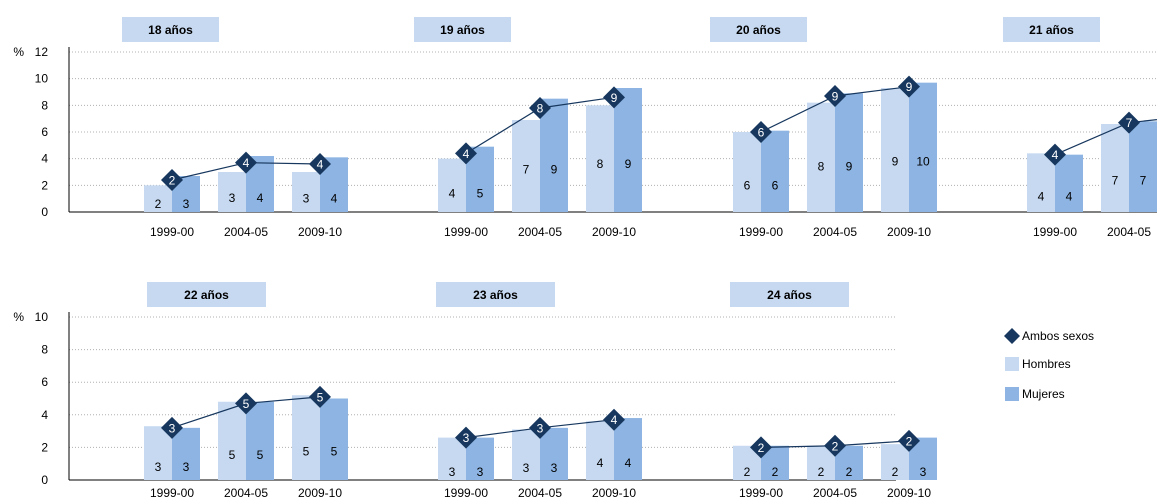  Describe the element at coordinates (895, 161) in the screenshot. I see `bar-label-hombres: 9` at that location.